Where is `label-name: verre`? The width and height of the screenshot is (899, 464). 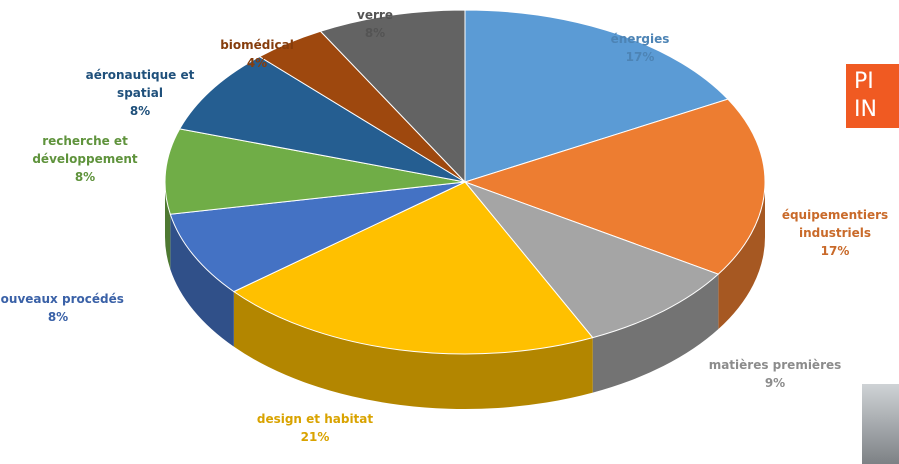
label-name: verre is located at coordinates (375, 15).